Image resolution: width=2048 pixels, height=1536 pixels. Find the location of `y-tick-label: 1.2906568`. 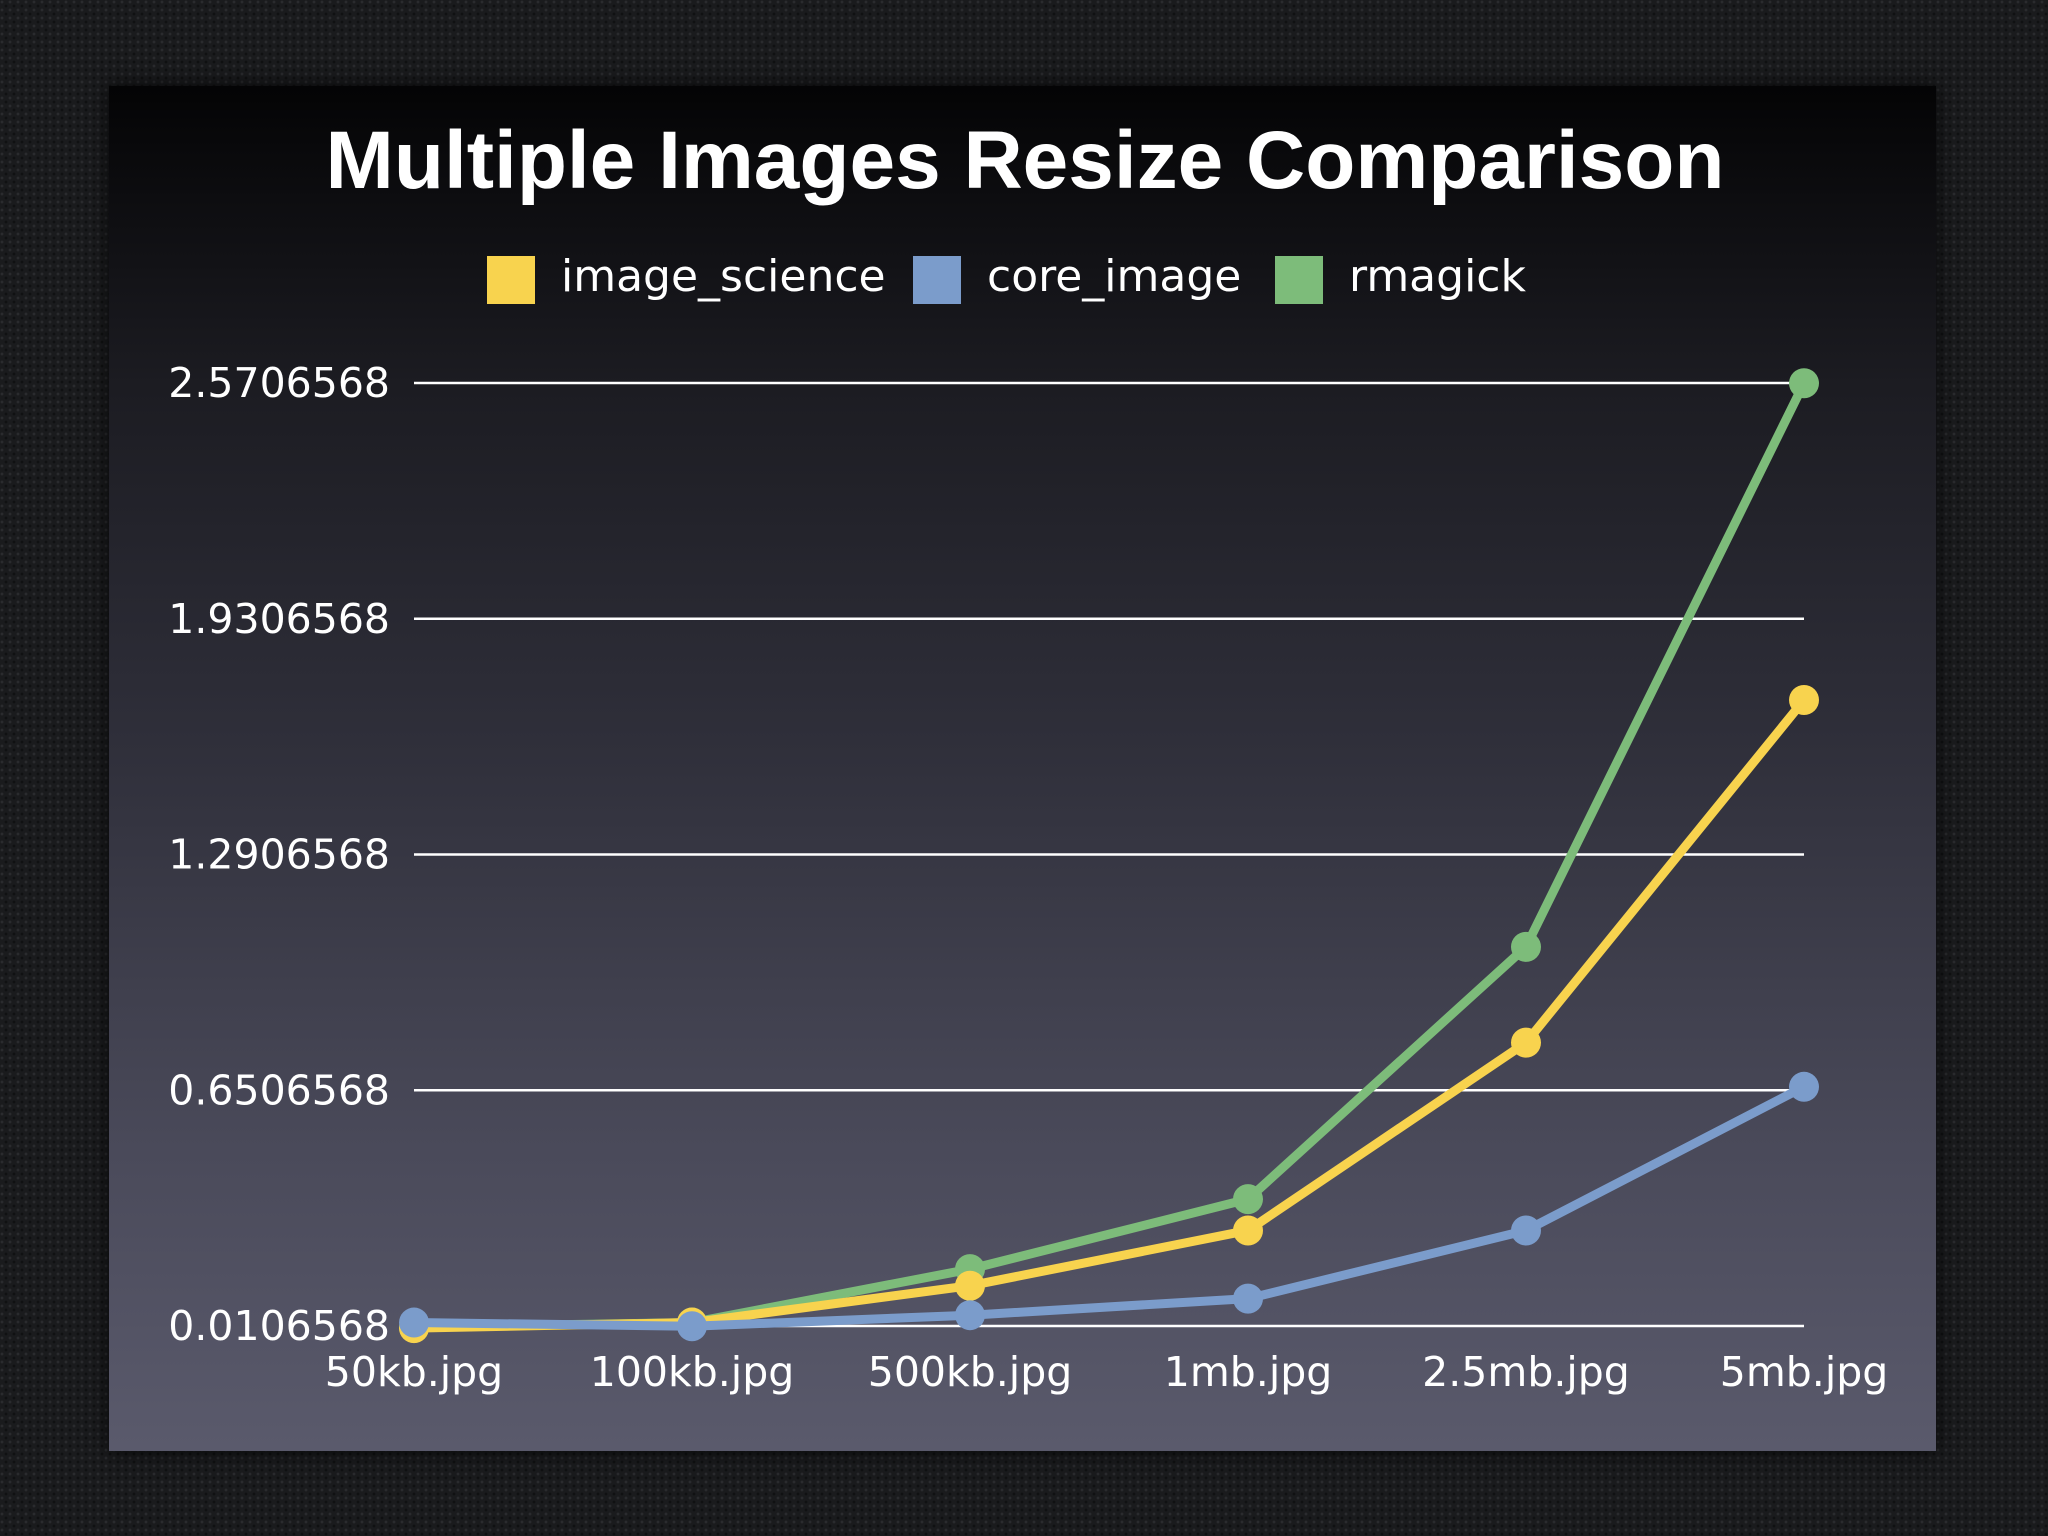

y-tick-label: 1.2906568 is located at coordinates (279, 855).